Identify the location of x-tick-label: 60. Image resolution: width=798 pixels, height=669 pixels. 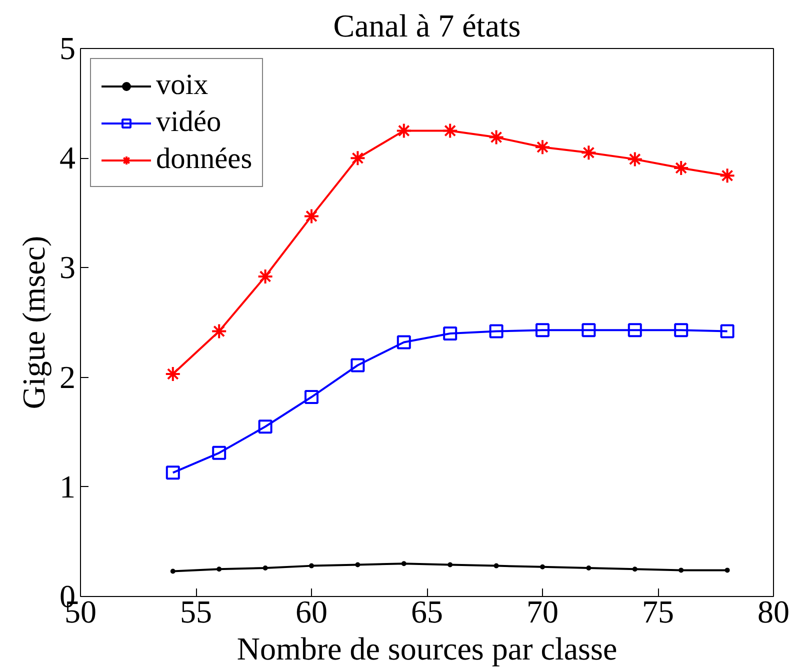
(312, 612).